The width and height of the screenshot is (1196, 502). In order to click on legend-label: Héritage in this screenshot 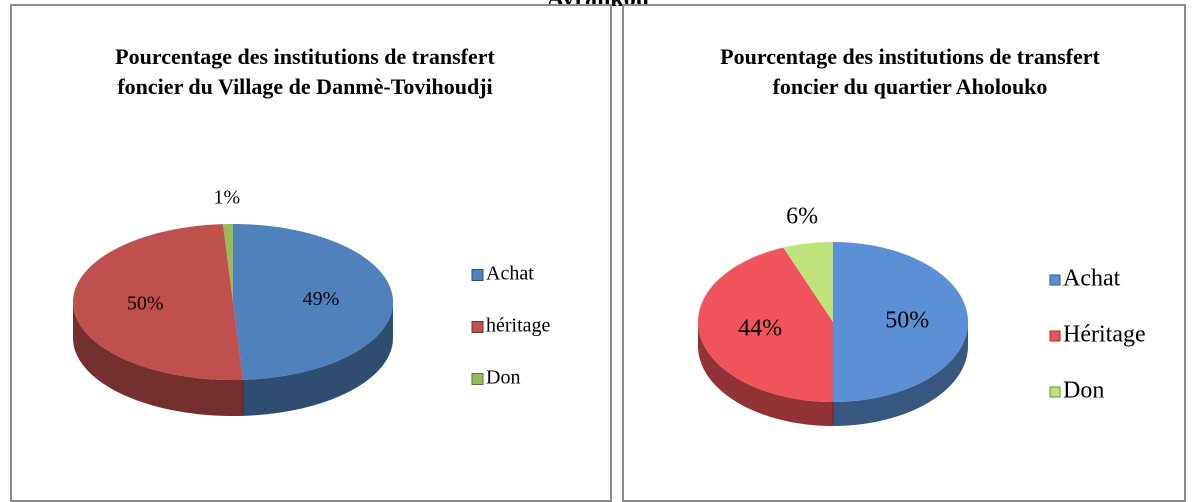, I will do `click(1104, 335)`.